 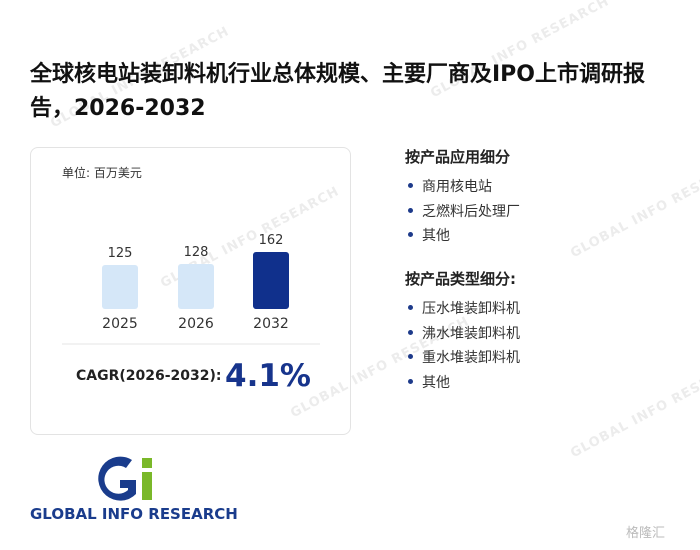 I want to click on logo-text: GLOBAL INFO RESEARCH, so click(x=134, y=514).